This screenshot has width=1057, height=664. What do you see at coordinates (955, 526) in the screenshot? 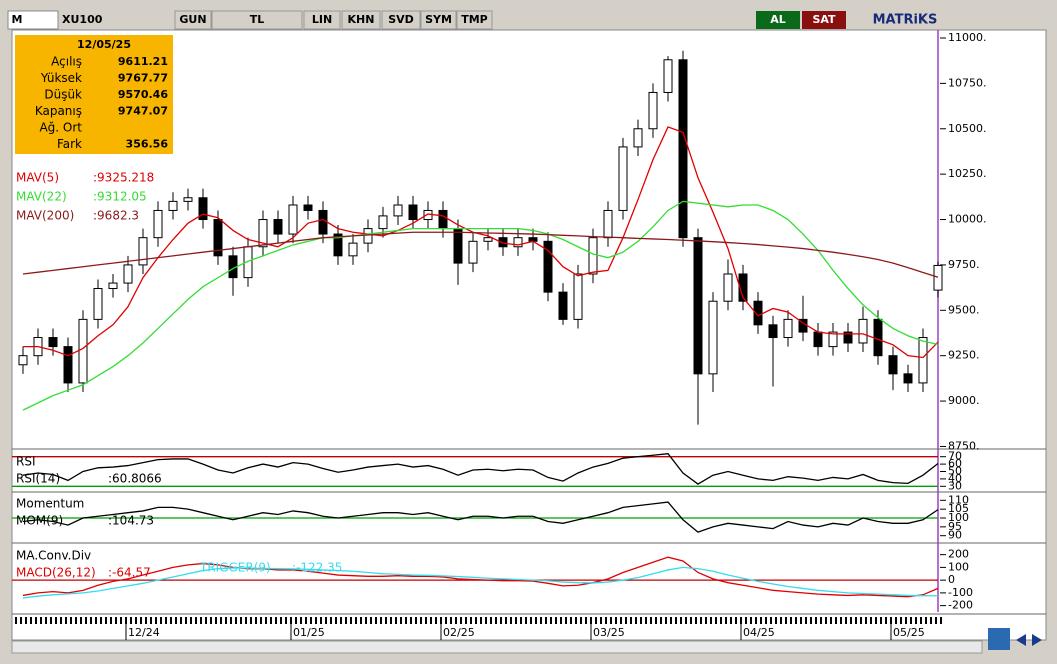
I see `y-tick-label: 95` at bounding box center [955, 526].